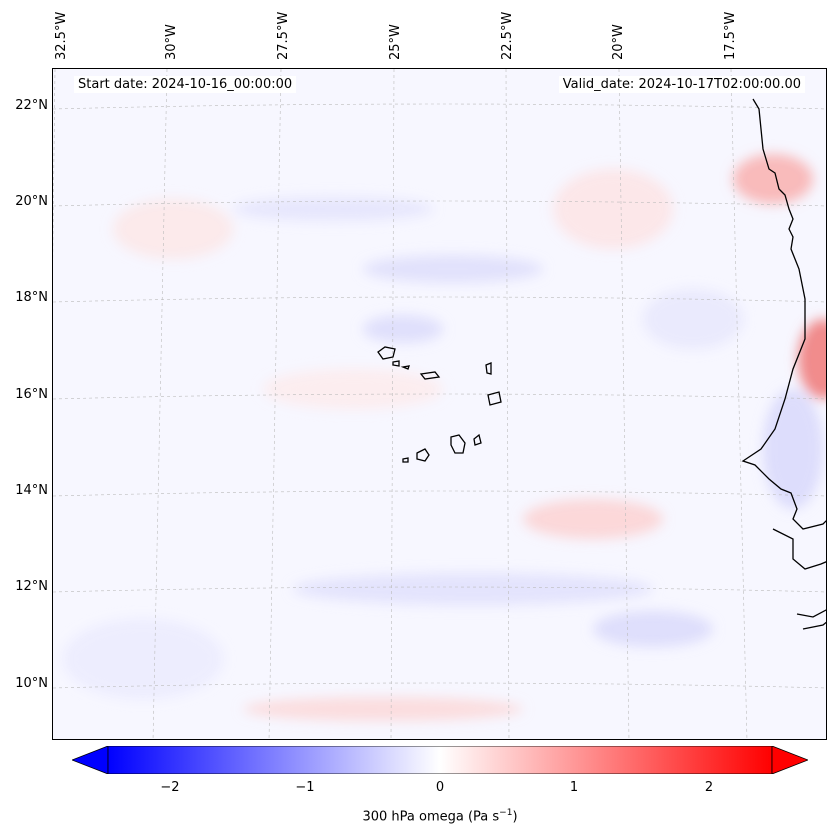 This screenshot has width=837, height=839. What do you see at coordinates (440, 787) in the screenshot?
I see `colorbar-tick-label: 0` at bounding box center [440, 787].